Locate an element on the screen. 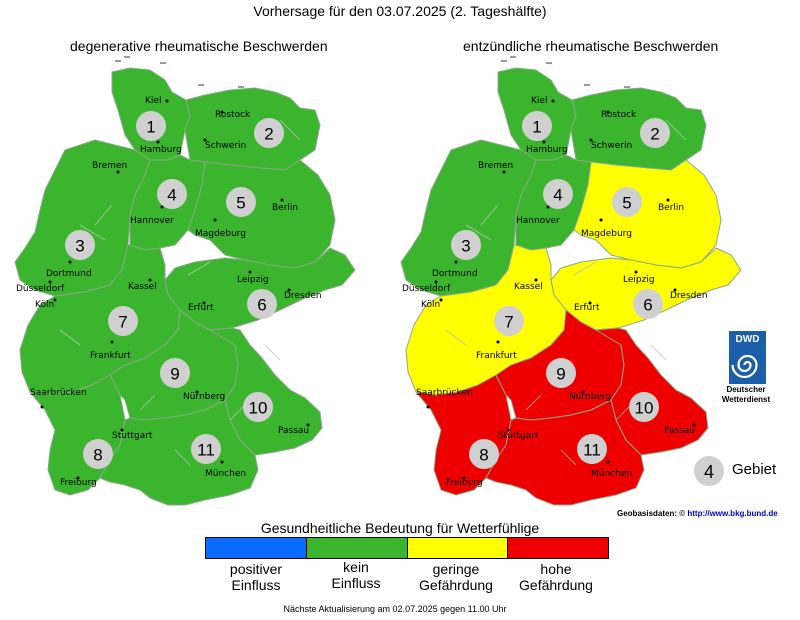  zone-11-area is located at coordinates (565, 452).